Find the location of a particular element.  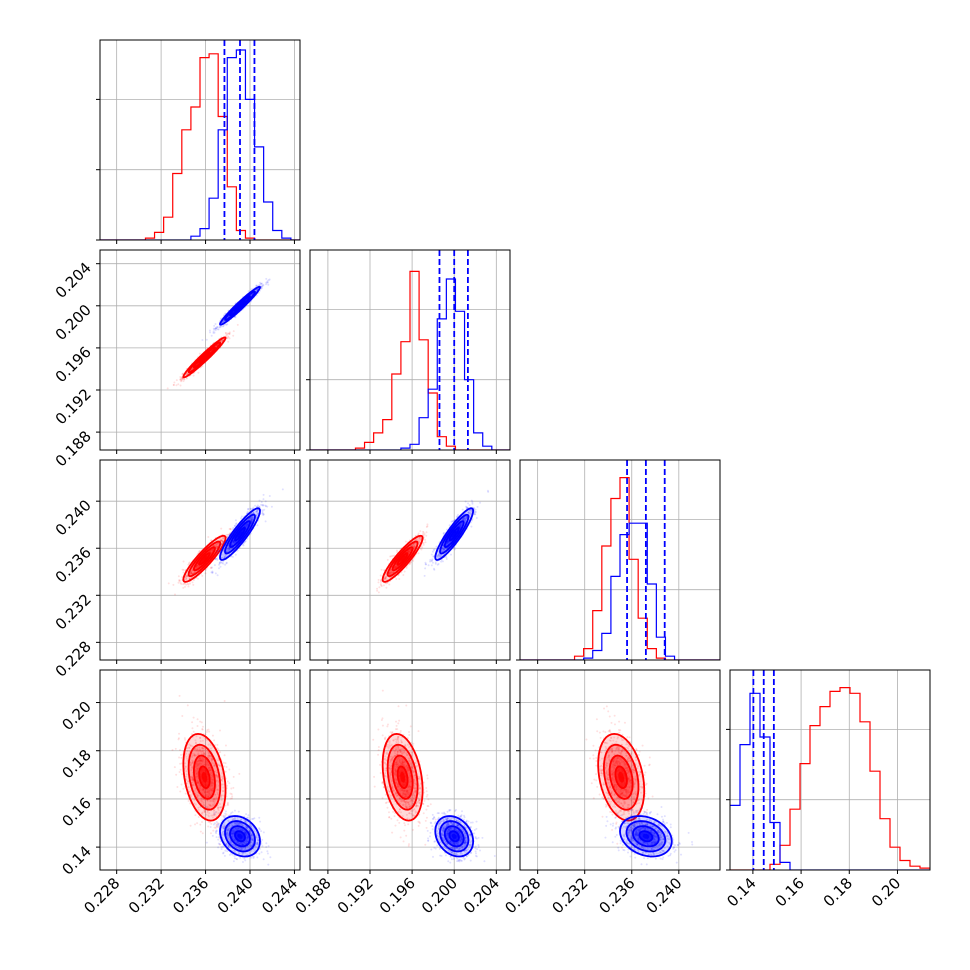

axes-frame is located at coordinates (200, 140).